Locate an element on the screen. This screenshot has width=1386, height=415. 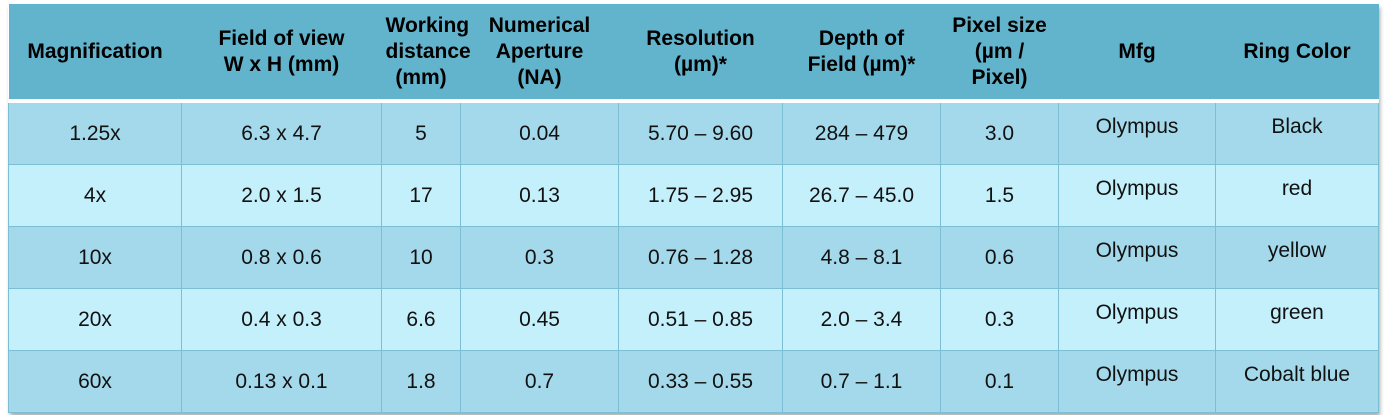
cell-magnification: 4x is located at coordinates (95, 195).